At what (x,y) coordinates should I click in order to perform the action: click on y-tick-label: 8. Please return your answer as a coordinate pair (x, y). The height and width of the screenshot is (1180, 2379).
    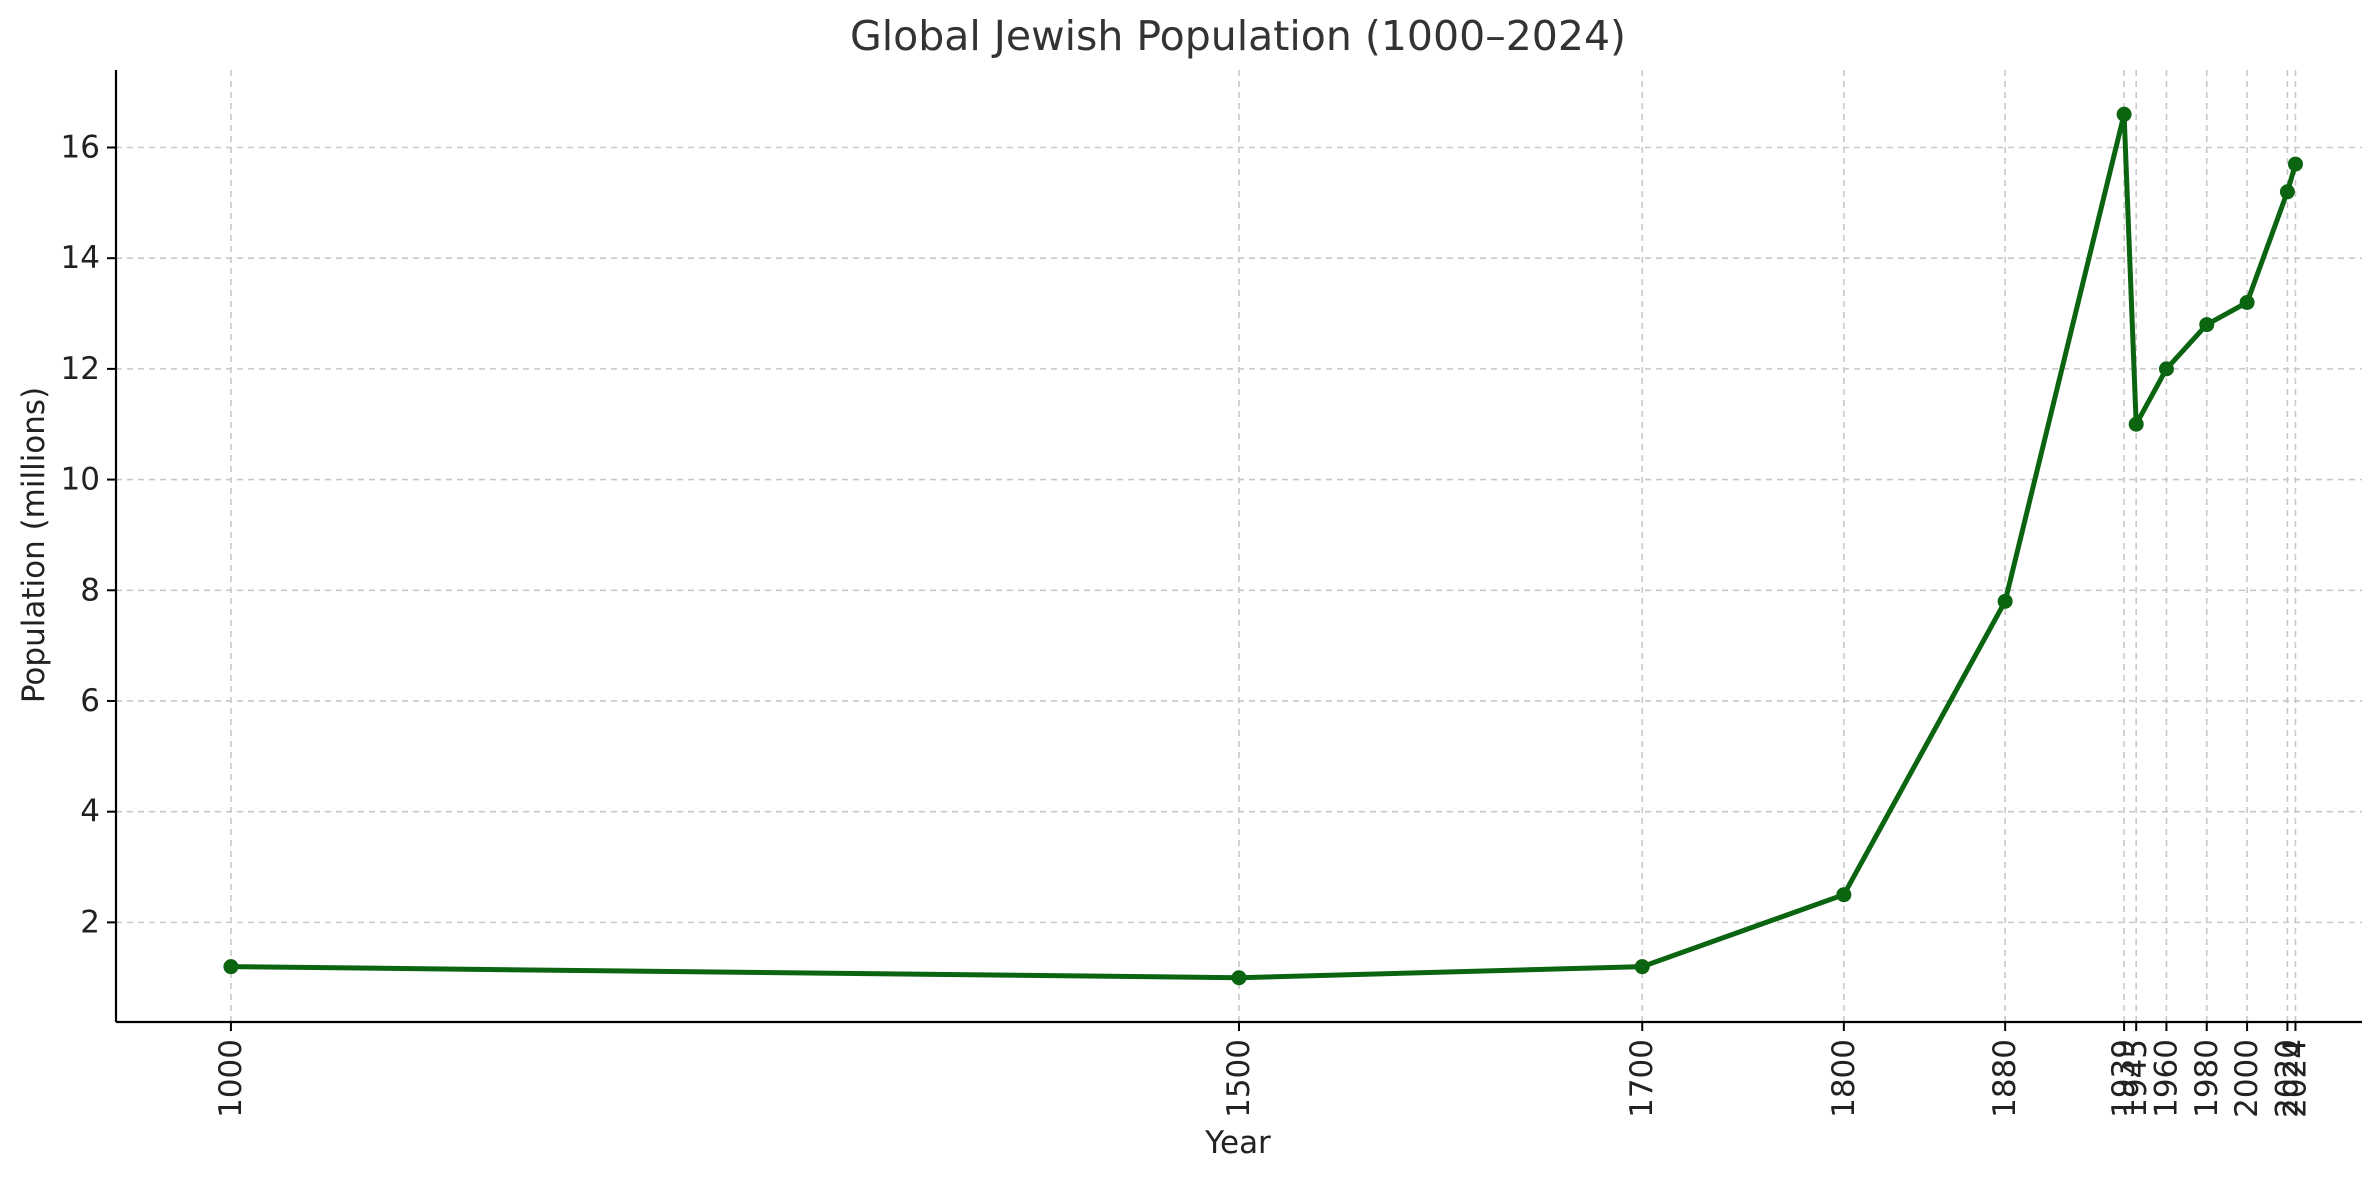
    Looking at the image, I should click on (90, 590).